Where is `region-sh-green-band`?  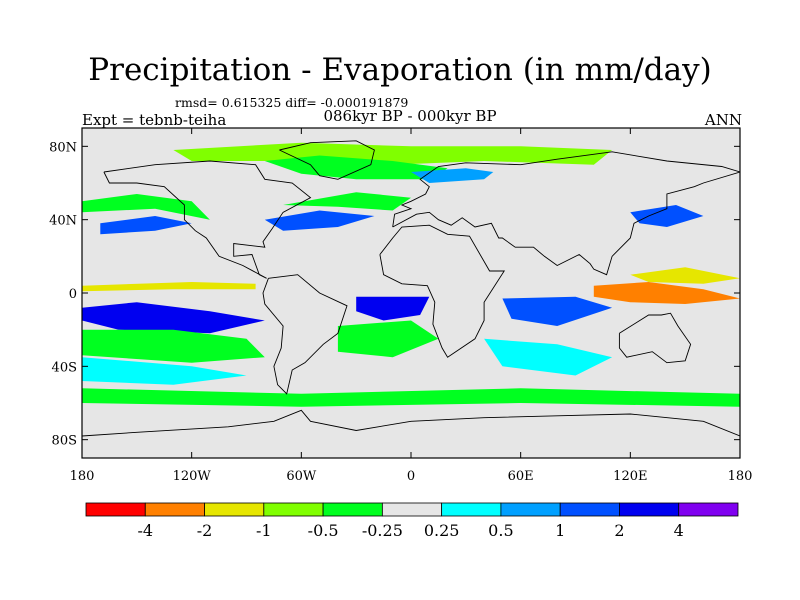 region-sh-green-band is located at coordinates (411, 397).